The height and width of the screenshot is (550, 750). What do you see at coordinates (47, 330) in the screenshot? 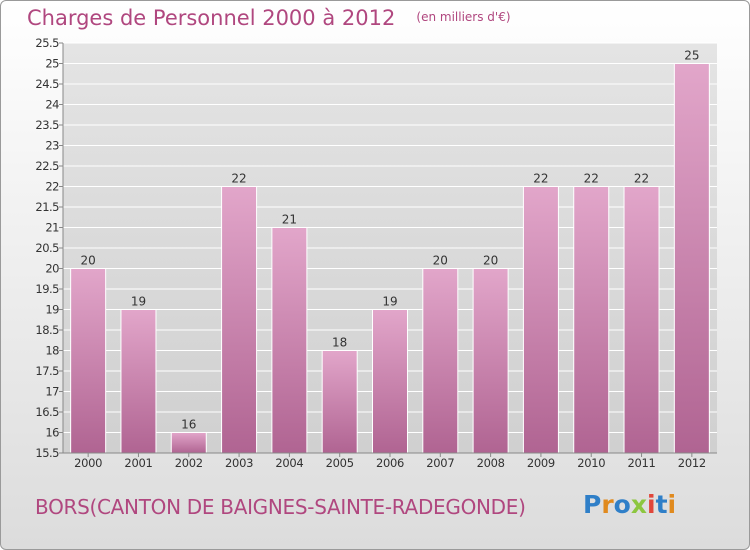
I see `y-tick-label: 18.5` at bounding box center [47, 330].